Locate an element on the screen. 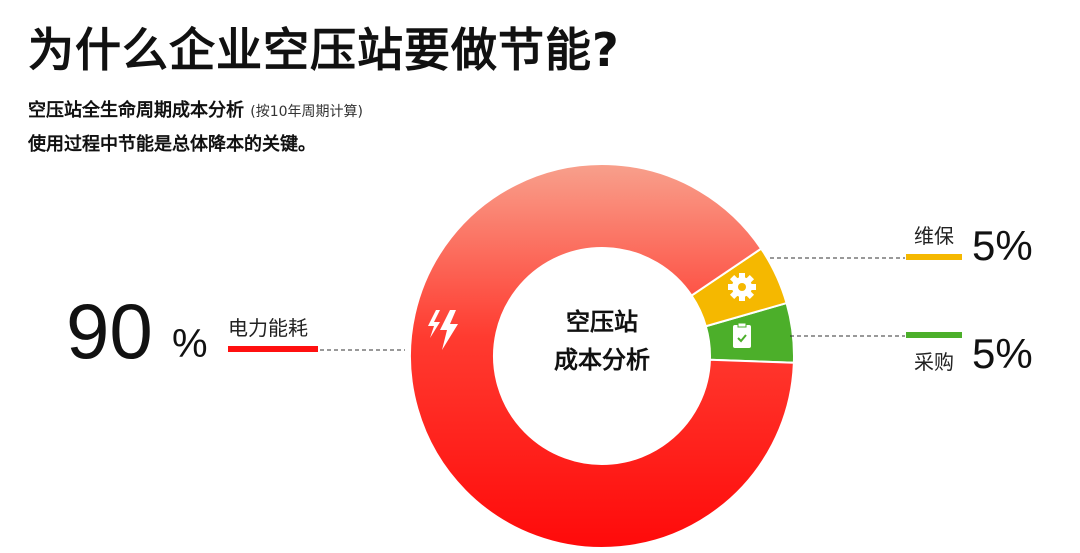  maintenance-label: 维保 is located at coordinates (934, 236).